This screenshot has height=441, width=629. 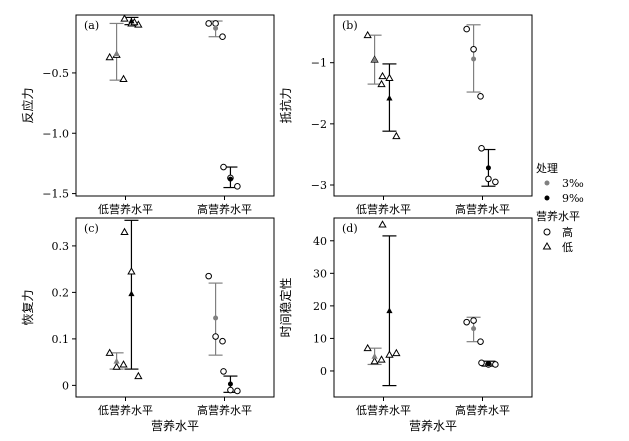 I want to click on y-tick-label: 30, so click(x=320, y=273).